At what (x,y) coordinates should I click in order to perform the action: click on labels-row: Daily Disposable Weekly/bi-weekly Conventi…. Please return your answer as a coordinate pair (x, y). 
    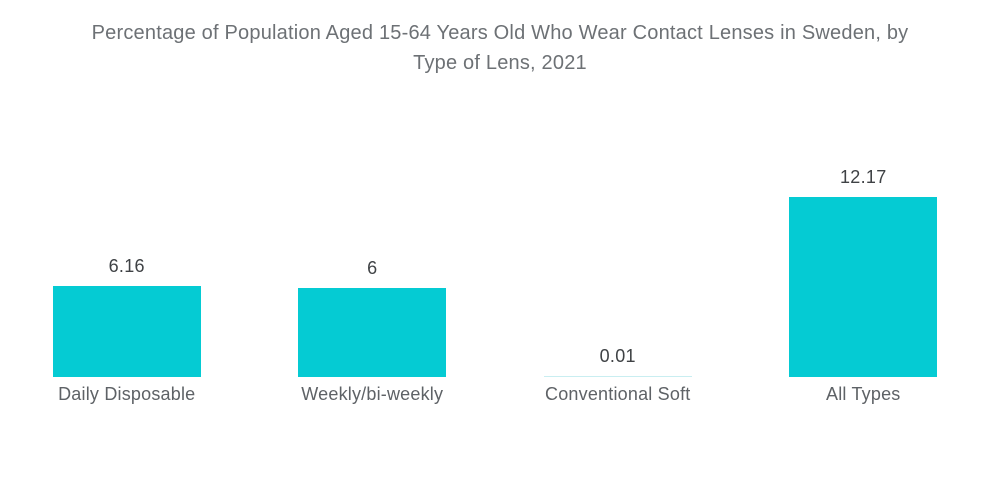
    Looking at the image, I should click on (495, 394).